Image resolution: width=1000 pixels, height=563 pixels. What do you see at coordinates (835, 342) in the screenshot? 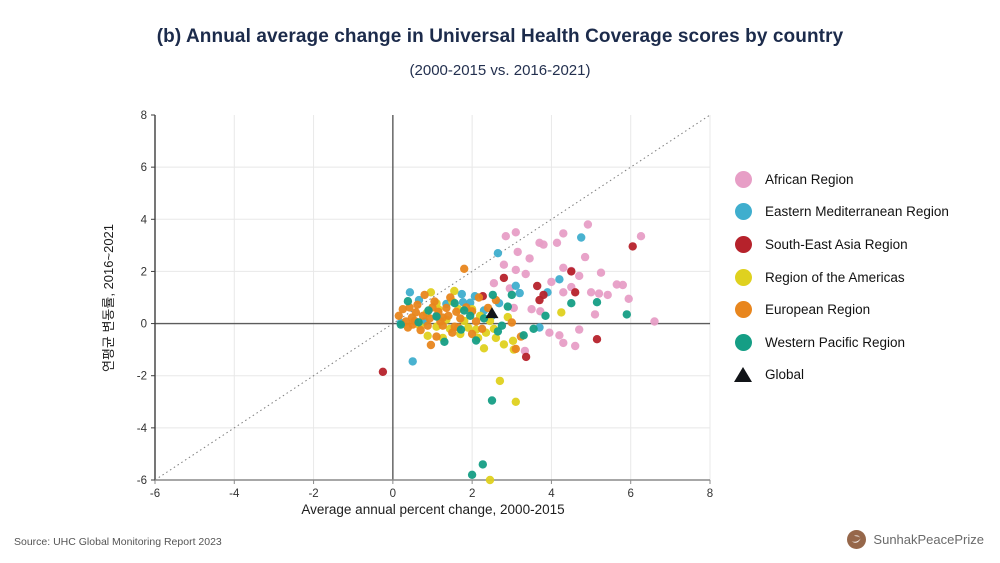
I see `legend-label: Western Pacific Region` at bounding box center [835, 342].